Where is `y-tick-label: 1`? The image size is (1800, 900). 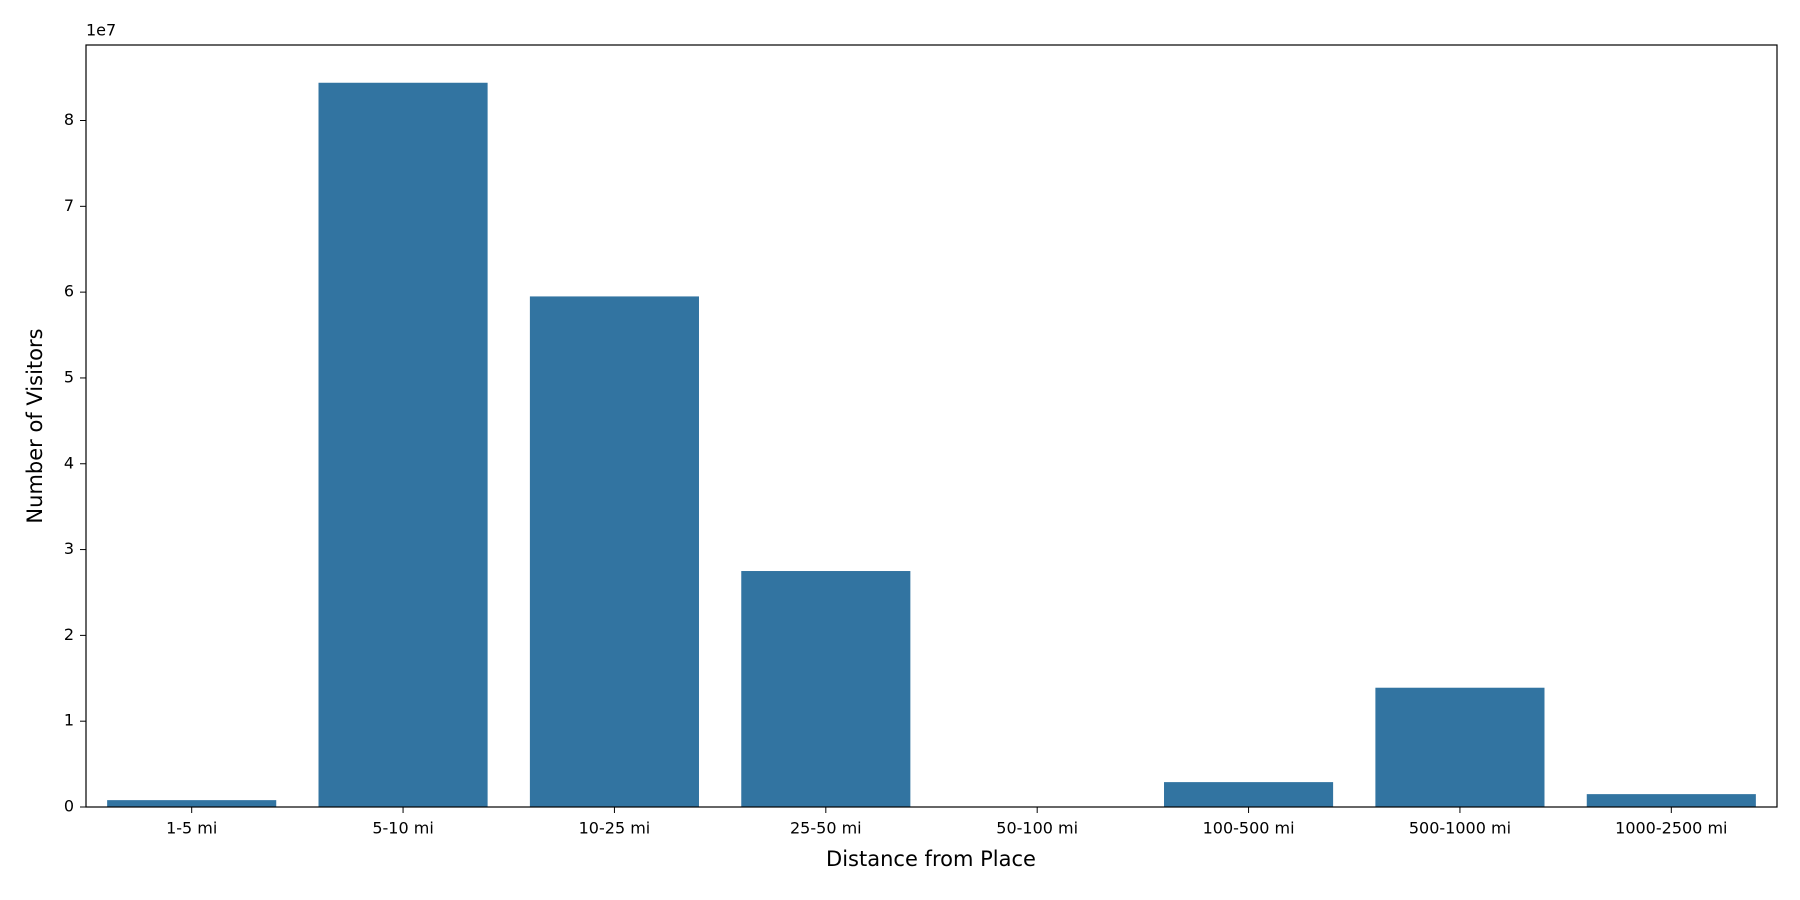
y-tick-label: 1 is located at coordinates (69, 720).